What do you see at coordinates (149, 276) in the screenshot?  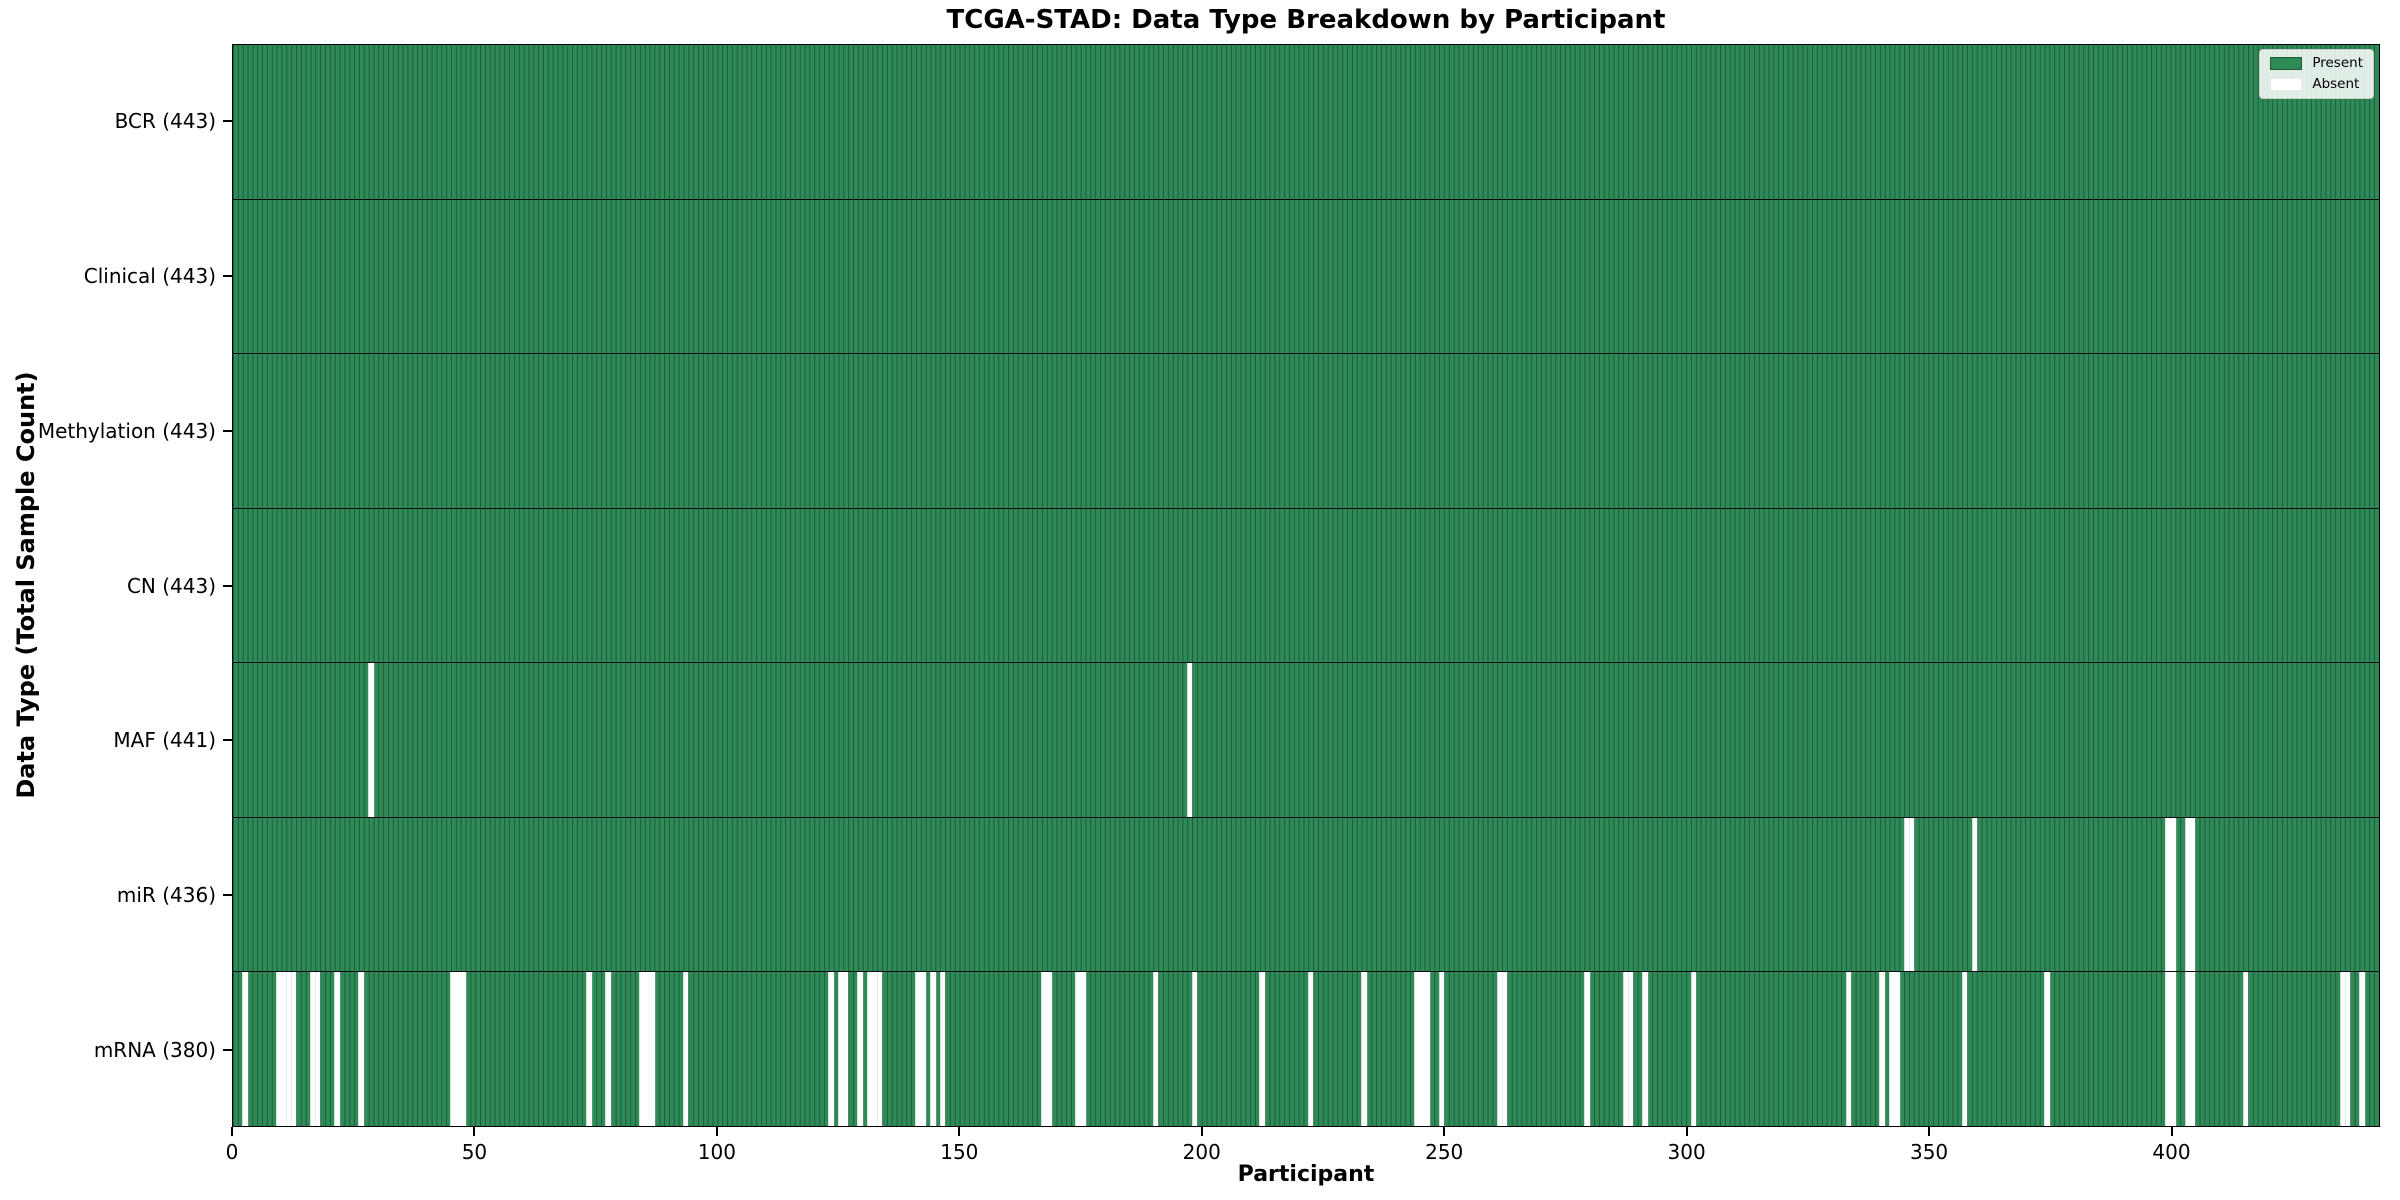 I see `y-tick-label-Clinical: Clinical (443)` at bounding box center [149, 276].